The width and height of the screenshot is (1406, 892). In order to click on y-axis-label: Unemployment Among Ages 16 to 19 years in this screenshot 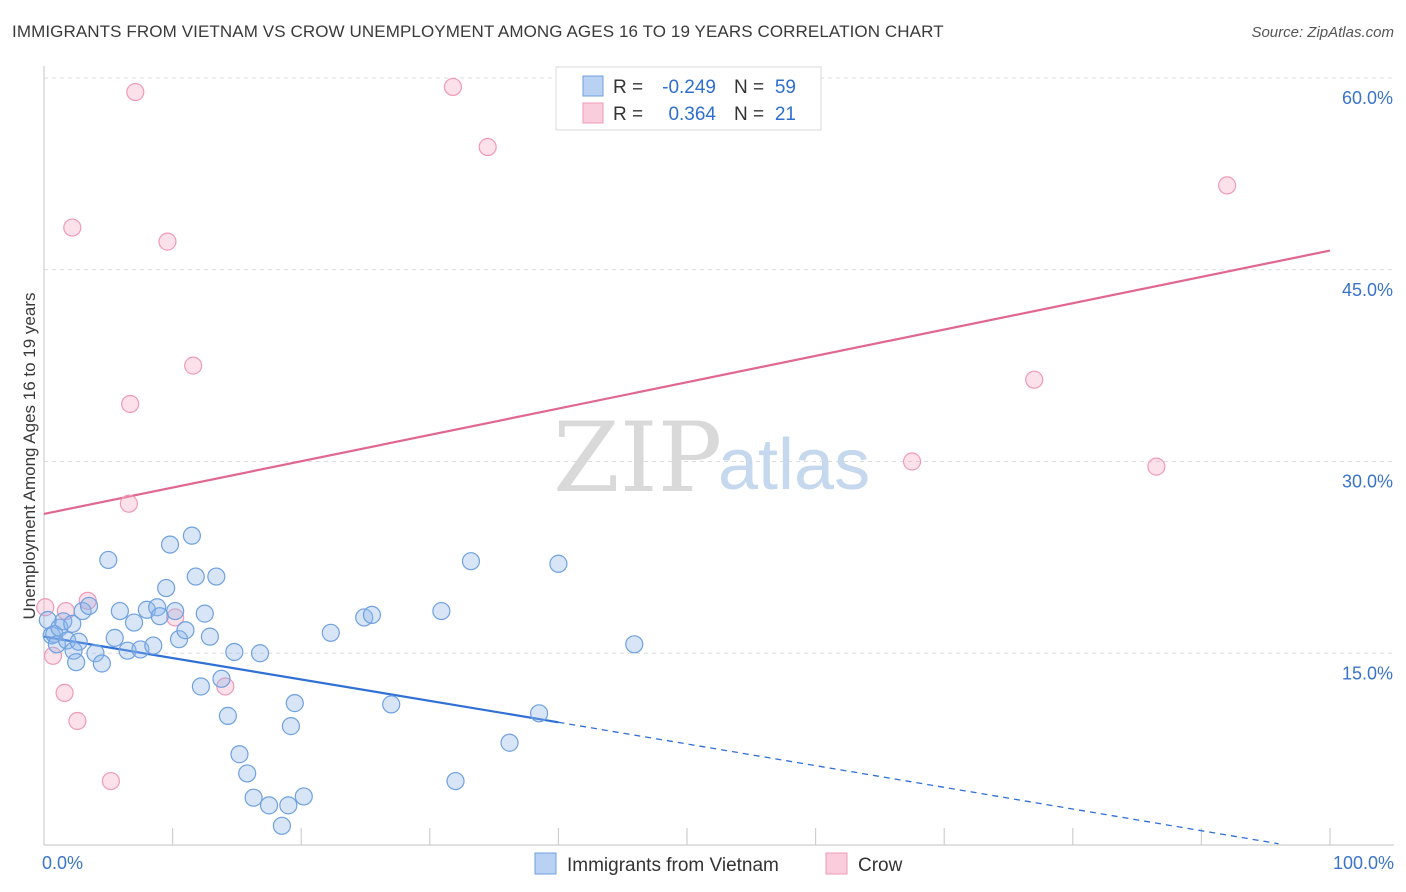, I will do `click(29, 456)`.